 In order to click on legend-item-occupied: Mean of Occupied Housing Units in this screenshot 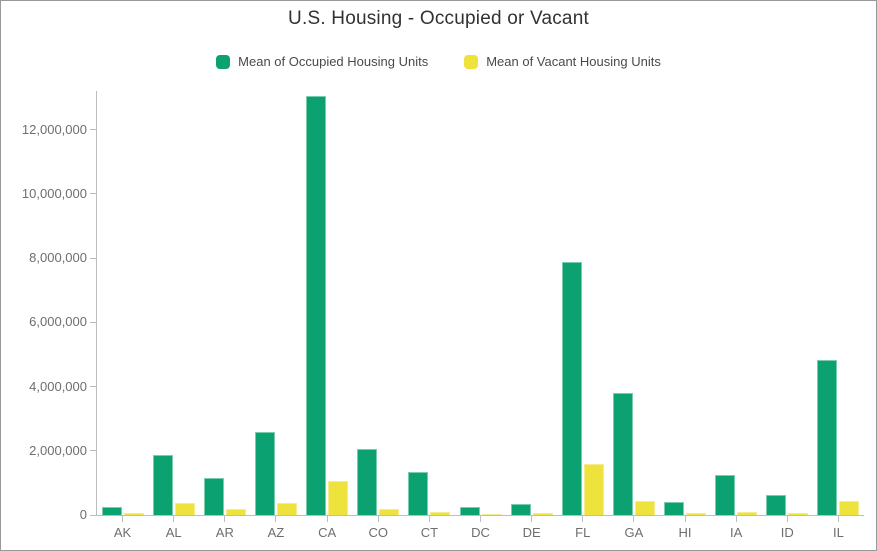, I will do `click(322, 61)`.